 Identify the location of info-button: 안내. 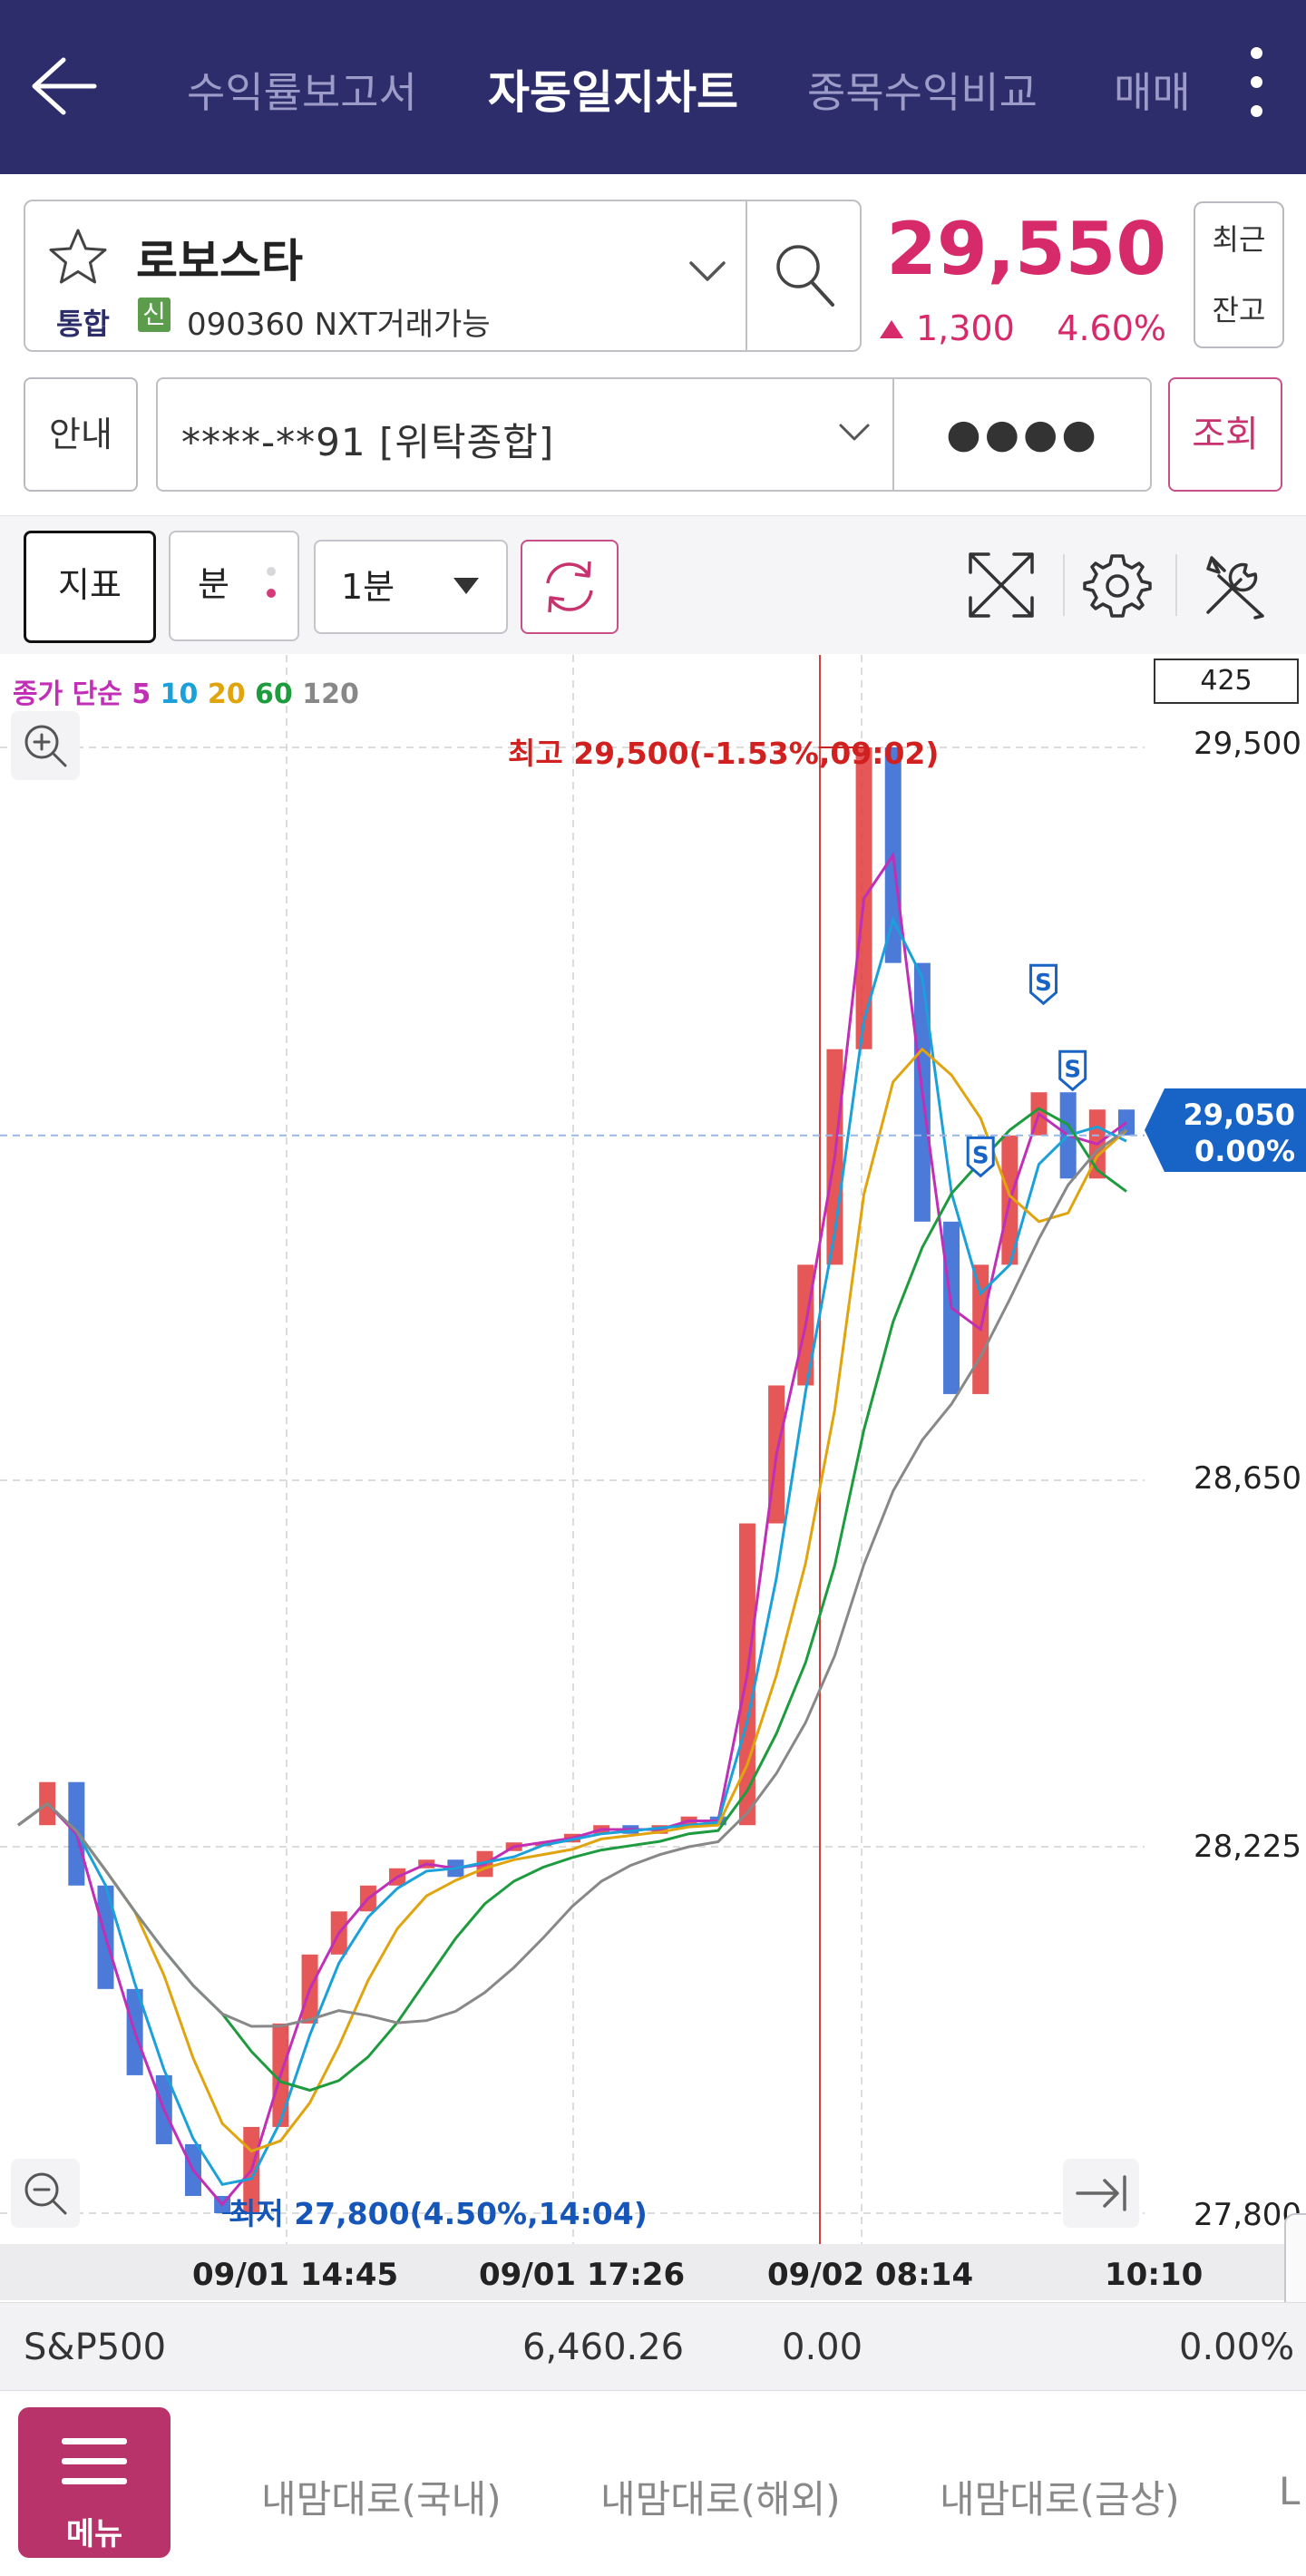
(81, 434).